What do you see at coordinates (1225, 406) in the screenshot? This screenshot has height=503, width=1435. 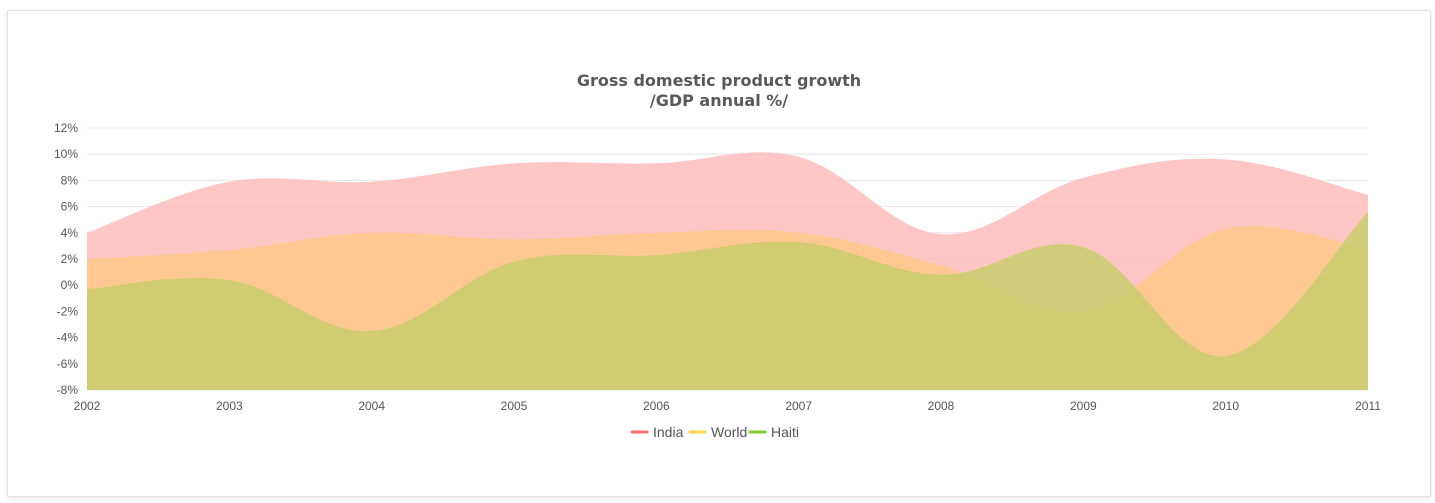 I see `x-tick-label: 2010` at bounding box center [1225, 406].